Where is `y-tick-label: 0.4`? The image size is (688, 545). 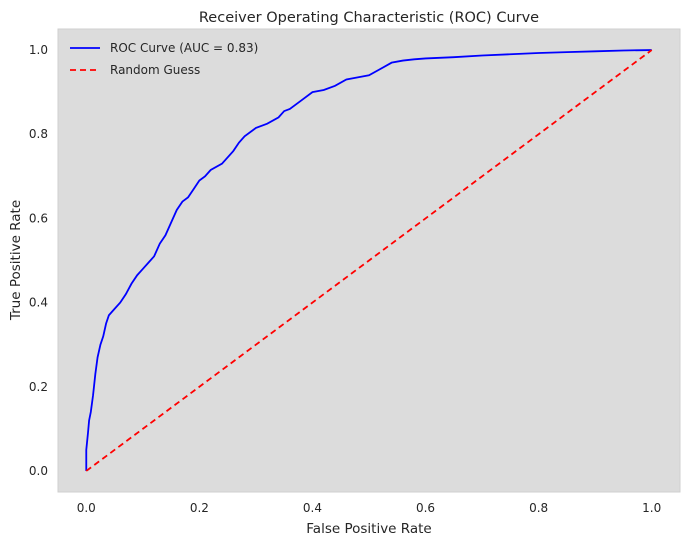 y-tick-label: 0.4 is located at coordinates (38, 303).